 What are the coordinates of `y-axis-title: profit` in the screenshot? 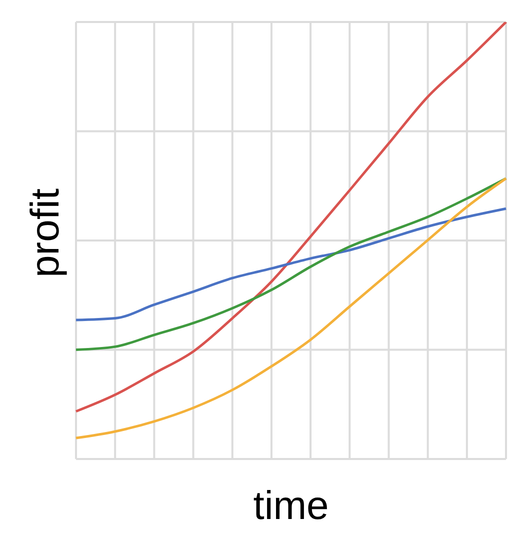 It's located at (46, 233).